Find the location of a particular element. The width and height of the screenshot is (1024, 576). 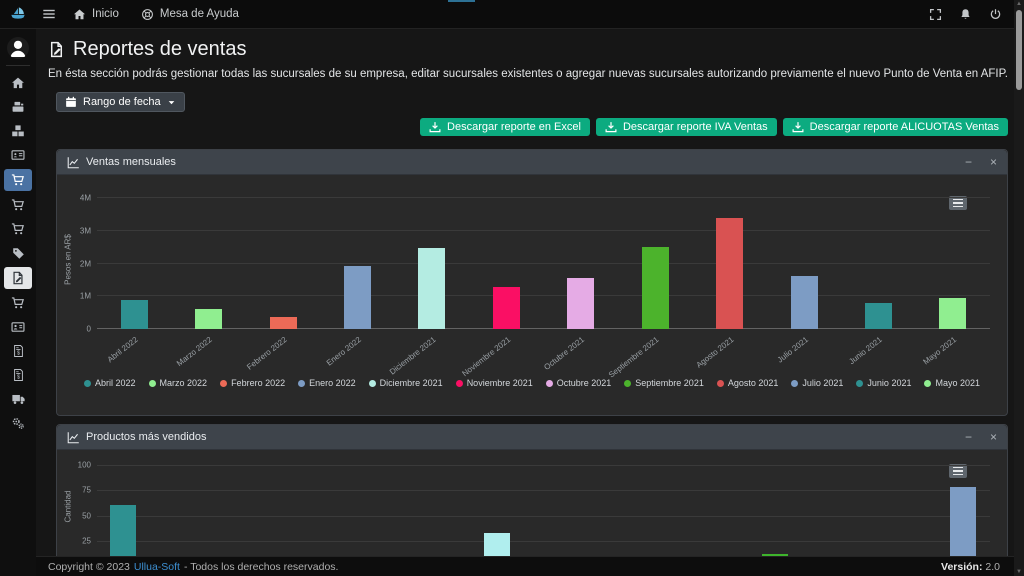

sidebar-item-cogs is located at coordinates (18, 423).